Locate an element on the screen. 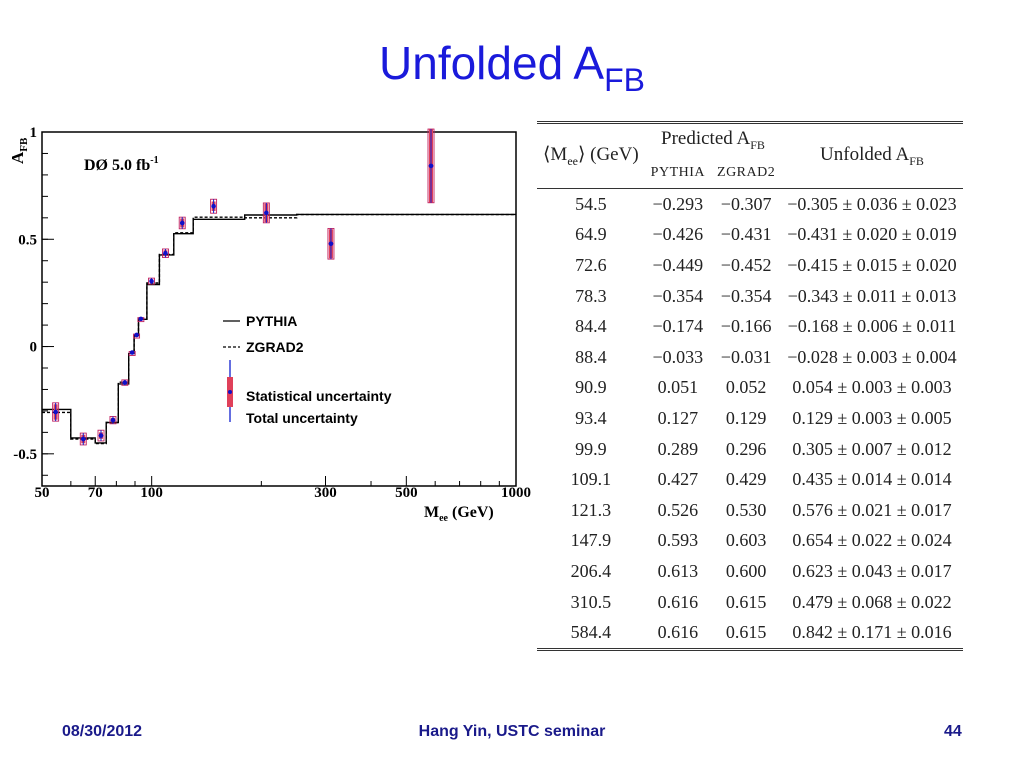  cell-unfolded: −0.028 ± 0.003 ± 0.004 is located at coordinates (872, 356).